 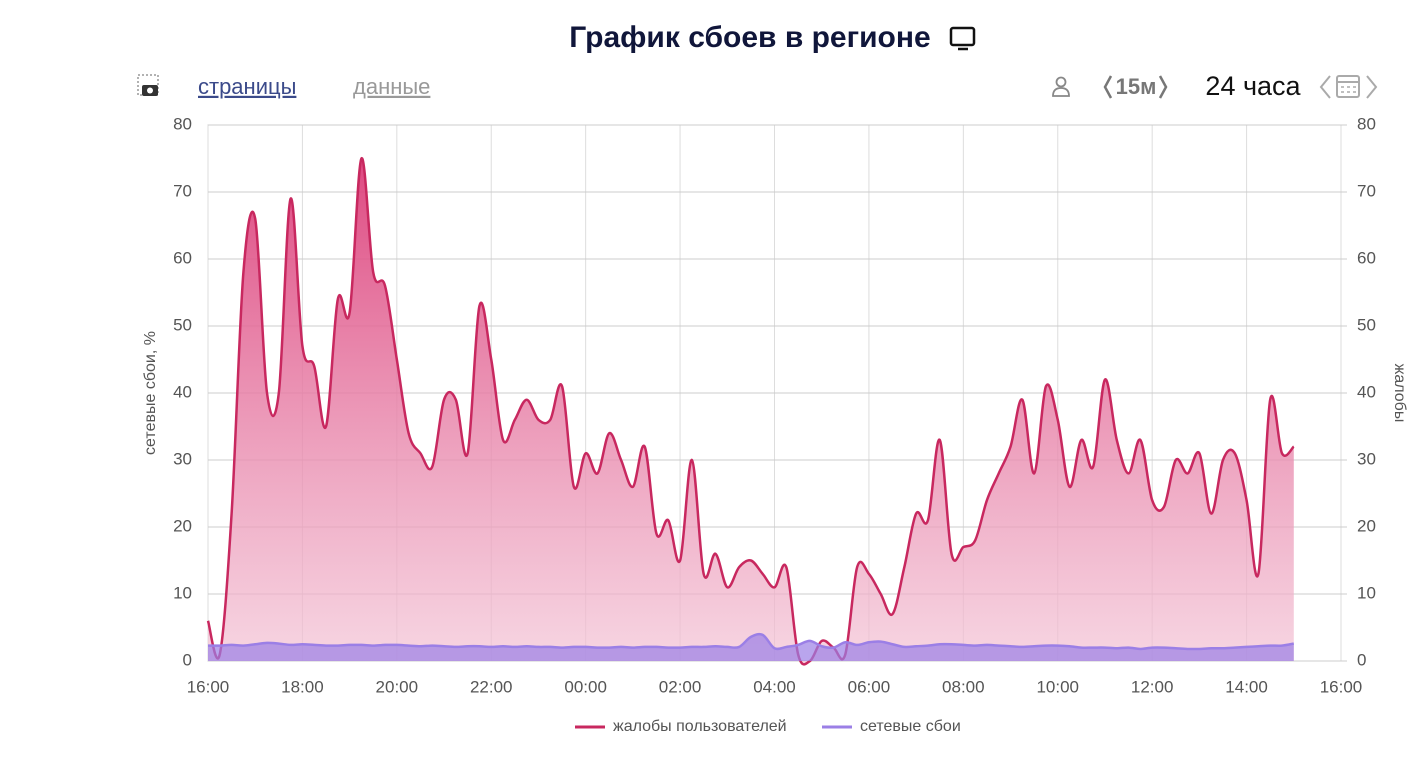 I want to click on y-axis-label: сетевые сбои, %, so click(x=150, y=393).